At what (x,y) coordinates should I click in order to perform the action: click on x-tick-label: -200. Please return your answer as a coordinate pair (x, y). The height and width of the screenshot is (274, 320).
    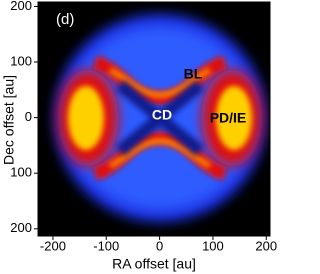
    Looking at the image, I should click on (53, 245).